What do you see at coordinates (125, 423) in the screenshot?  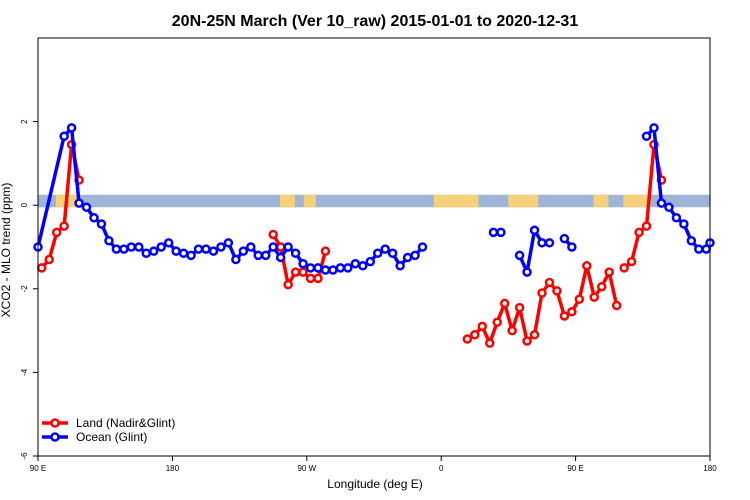 I see `legend-label: Land (Nadir&Glint)` at bounding box center [125, 423].